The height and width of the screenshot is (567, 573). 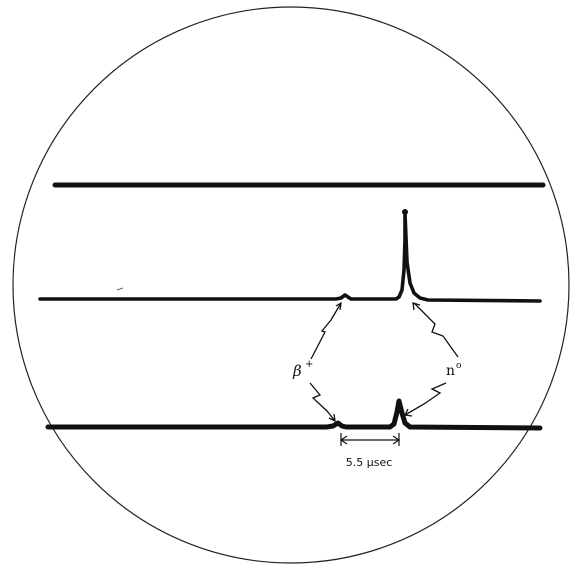 I want to click on label-beta-plus-sup: +, so click(x=309, y=364).